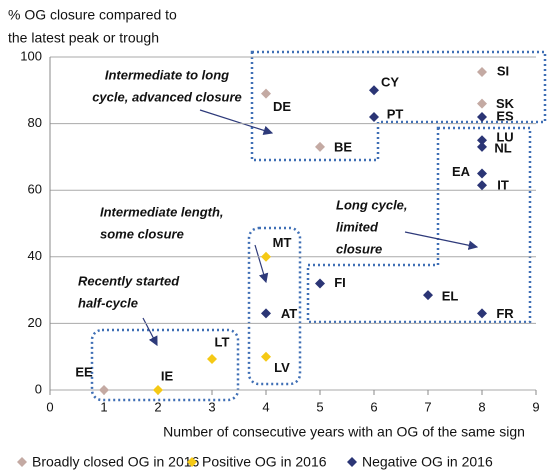 The image size is (556, 473). What do you see at coordinates (372, 204) in the screenshot?
I see `annotation: Long cycle,` at bounding box center [372, 204].